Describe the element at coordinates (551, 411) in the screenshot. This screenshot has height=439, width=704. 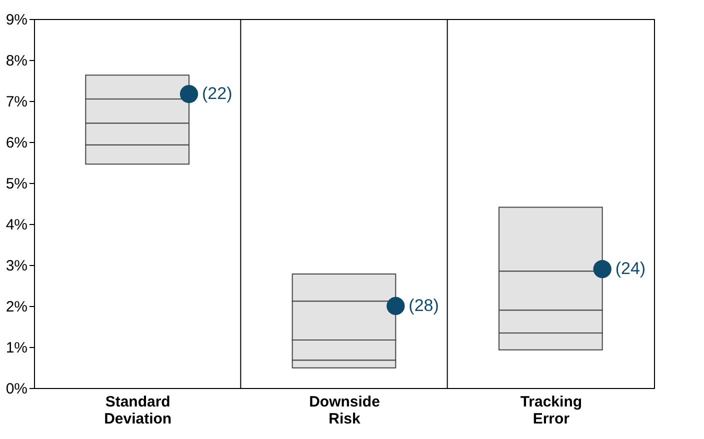
I see `x-tick-label: Tracking Error` at that location.